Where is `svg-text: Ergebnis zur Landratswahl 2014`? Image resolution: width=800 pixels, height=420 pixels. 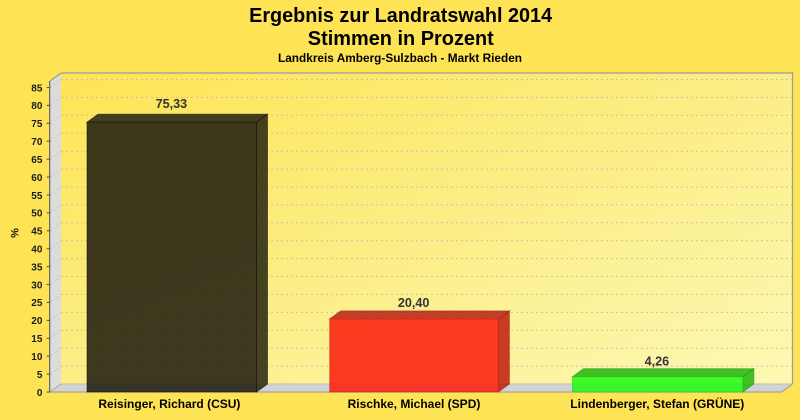 svg-text: Ergebnis zur Landratswahl 2014 is located at coordinates (401, 15).